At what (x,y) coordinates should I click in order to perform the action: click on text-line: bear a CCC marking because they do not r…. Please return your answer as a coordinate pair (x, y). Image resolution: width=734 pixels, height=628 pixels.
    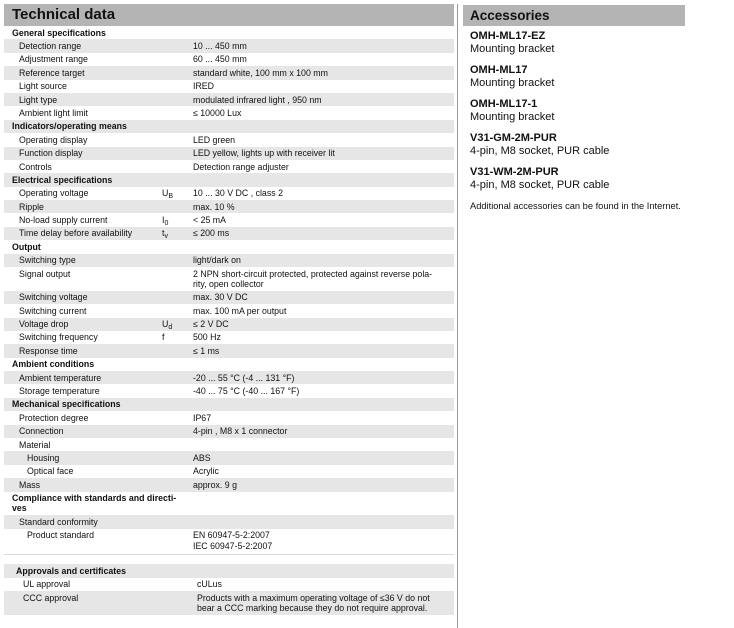
    Looking at the image, I should click on (312, 608).